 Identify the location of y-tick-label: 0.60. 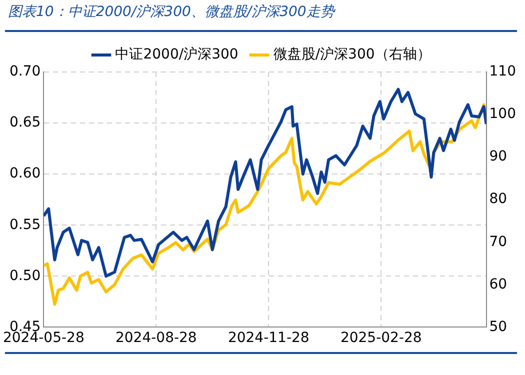
(25, 174).